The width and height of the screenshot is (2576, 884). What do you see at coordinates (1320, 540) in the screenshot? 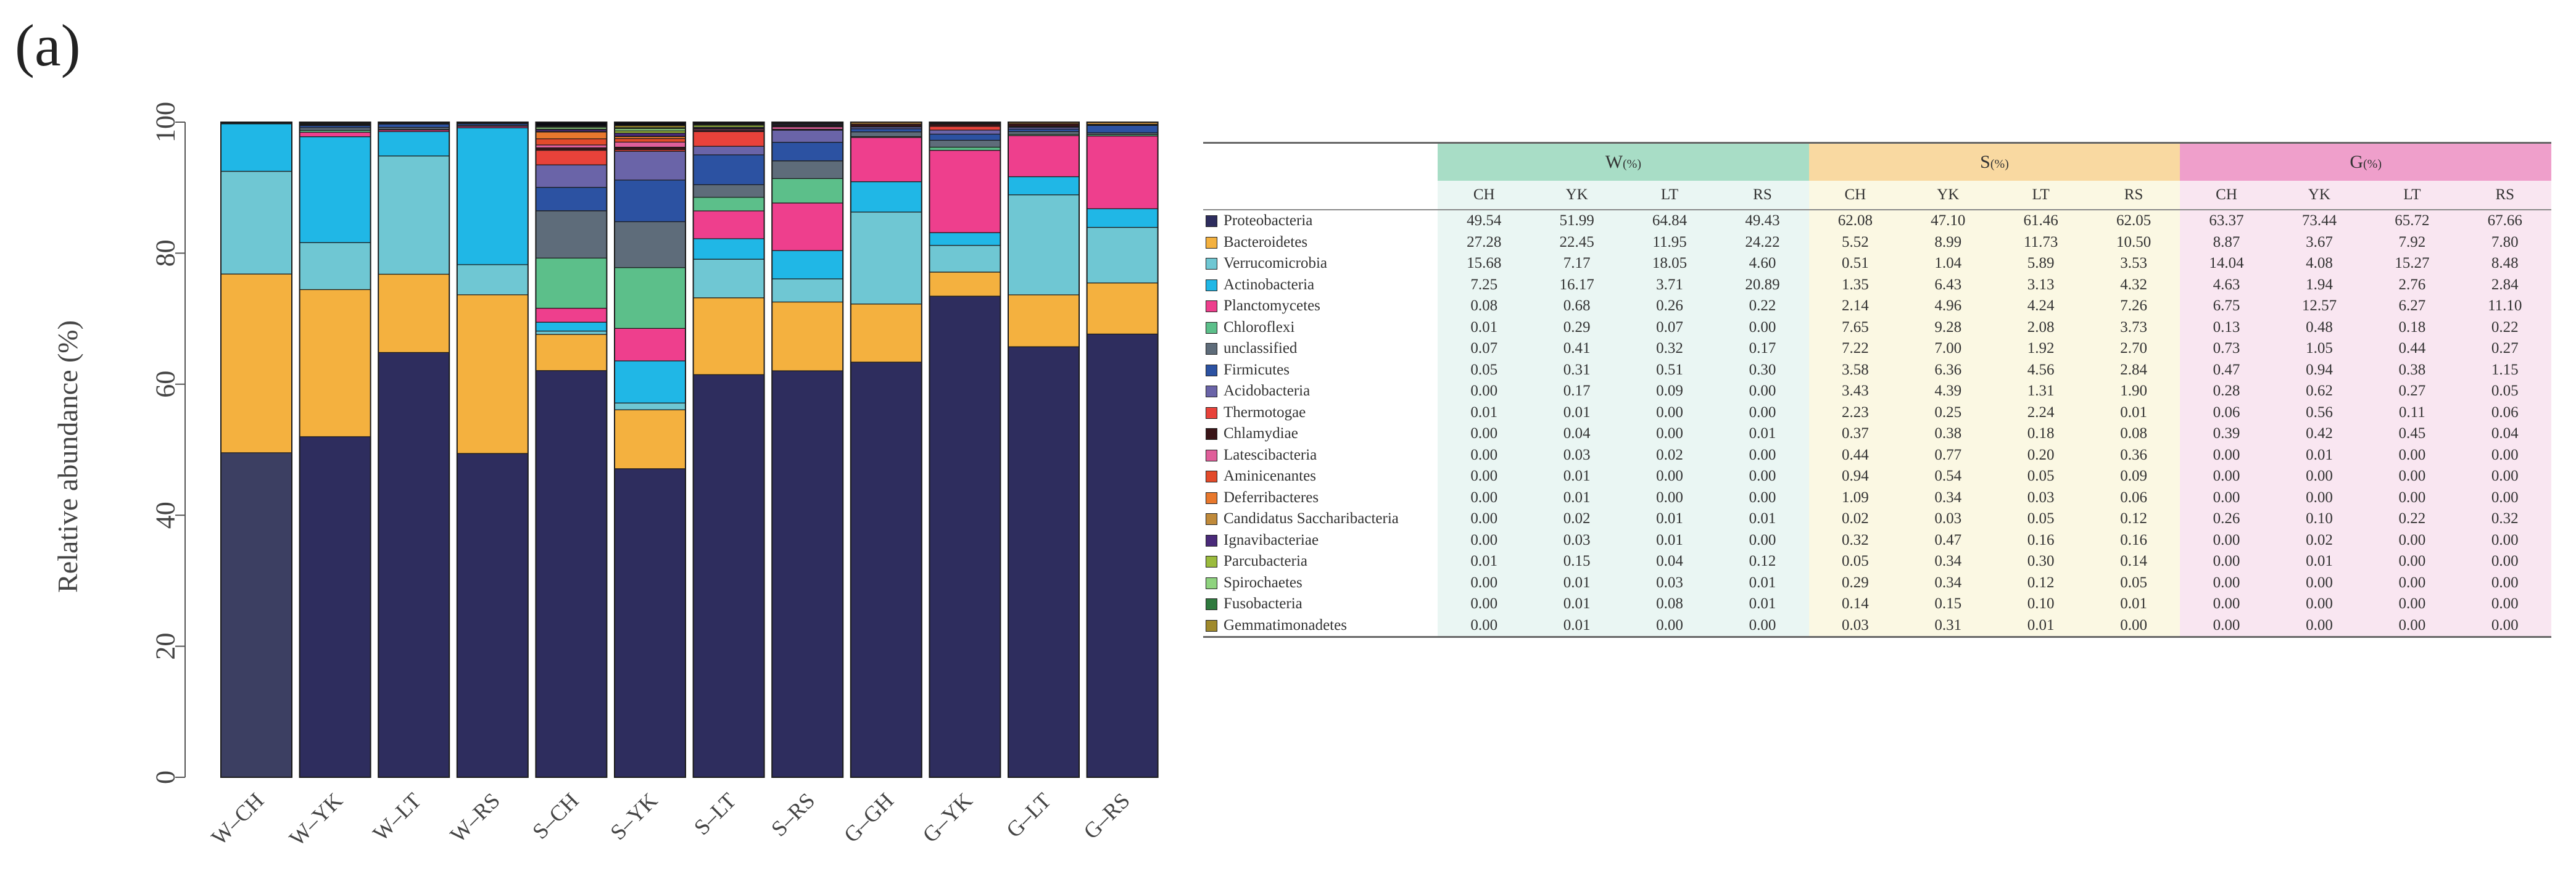
I see `phylum-cell: Ignavibacteriae` at bounding box center [1320, 540].